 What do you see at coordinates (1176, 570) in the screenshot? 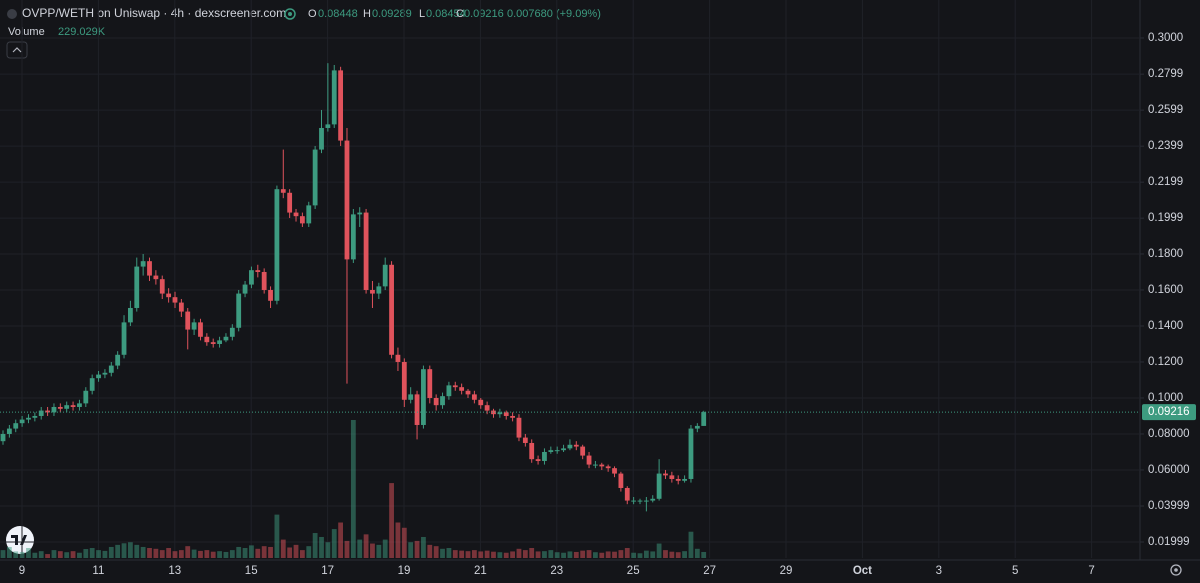
I see `settings-icon` at bounding box center [1176, 570].